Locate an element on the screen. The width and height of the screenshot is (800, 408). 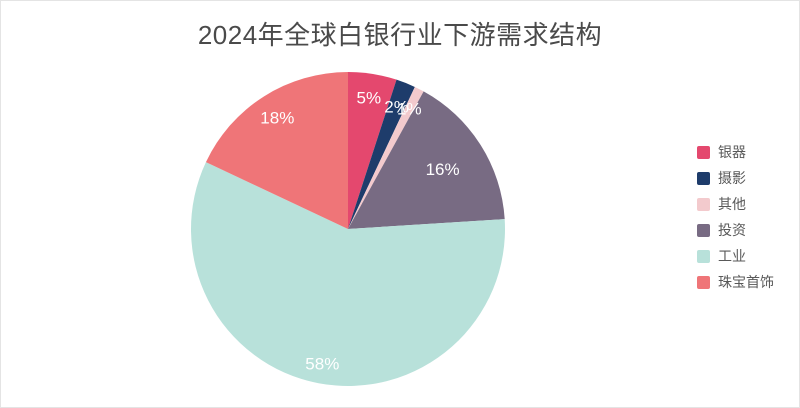
legend-label: 珠宝首饰 is located at coordinates (746, 282).